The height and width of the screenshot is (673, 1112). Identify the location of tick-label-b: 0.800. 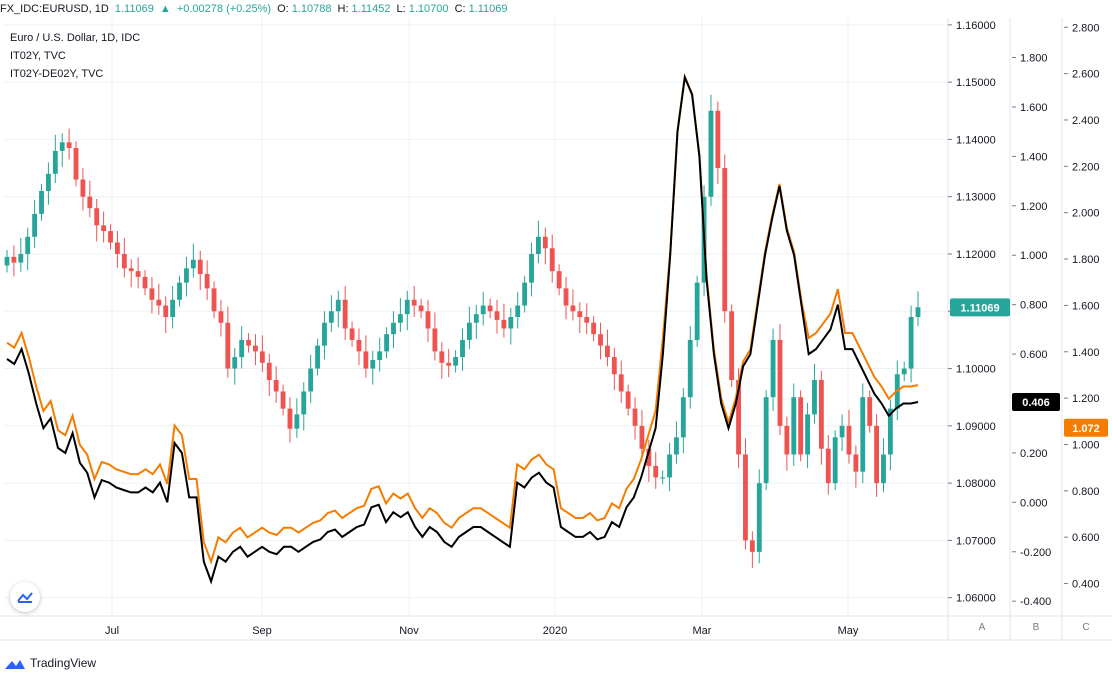
(1034, 306).